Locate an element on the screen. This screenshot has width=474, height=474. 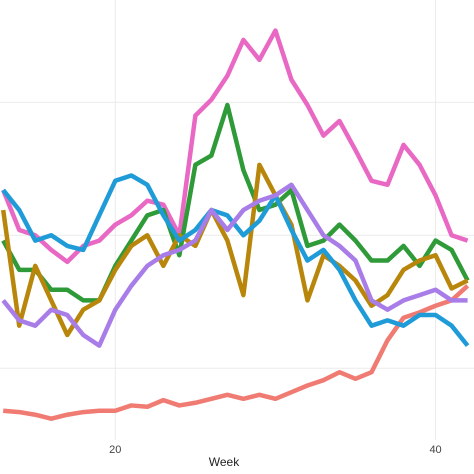
x-tick-label: 40 is located at coordinates (435, 450).